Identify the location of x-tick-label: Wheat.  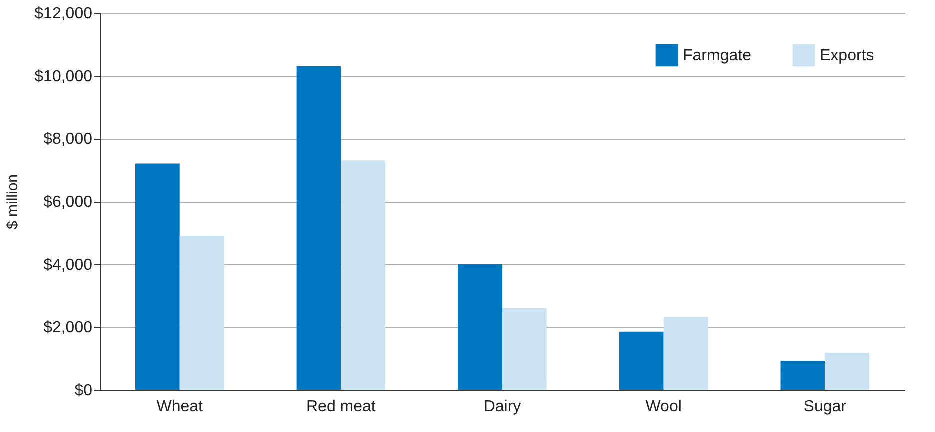
(180, 407).